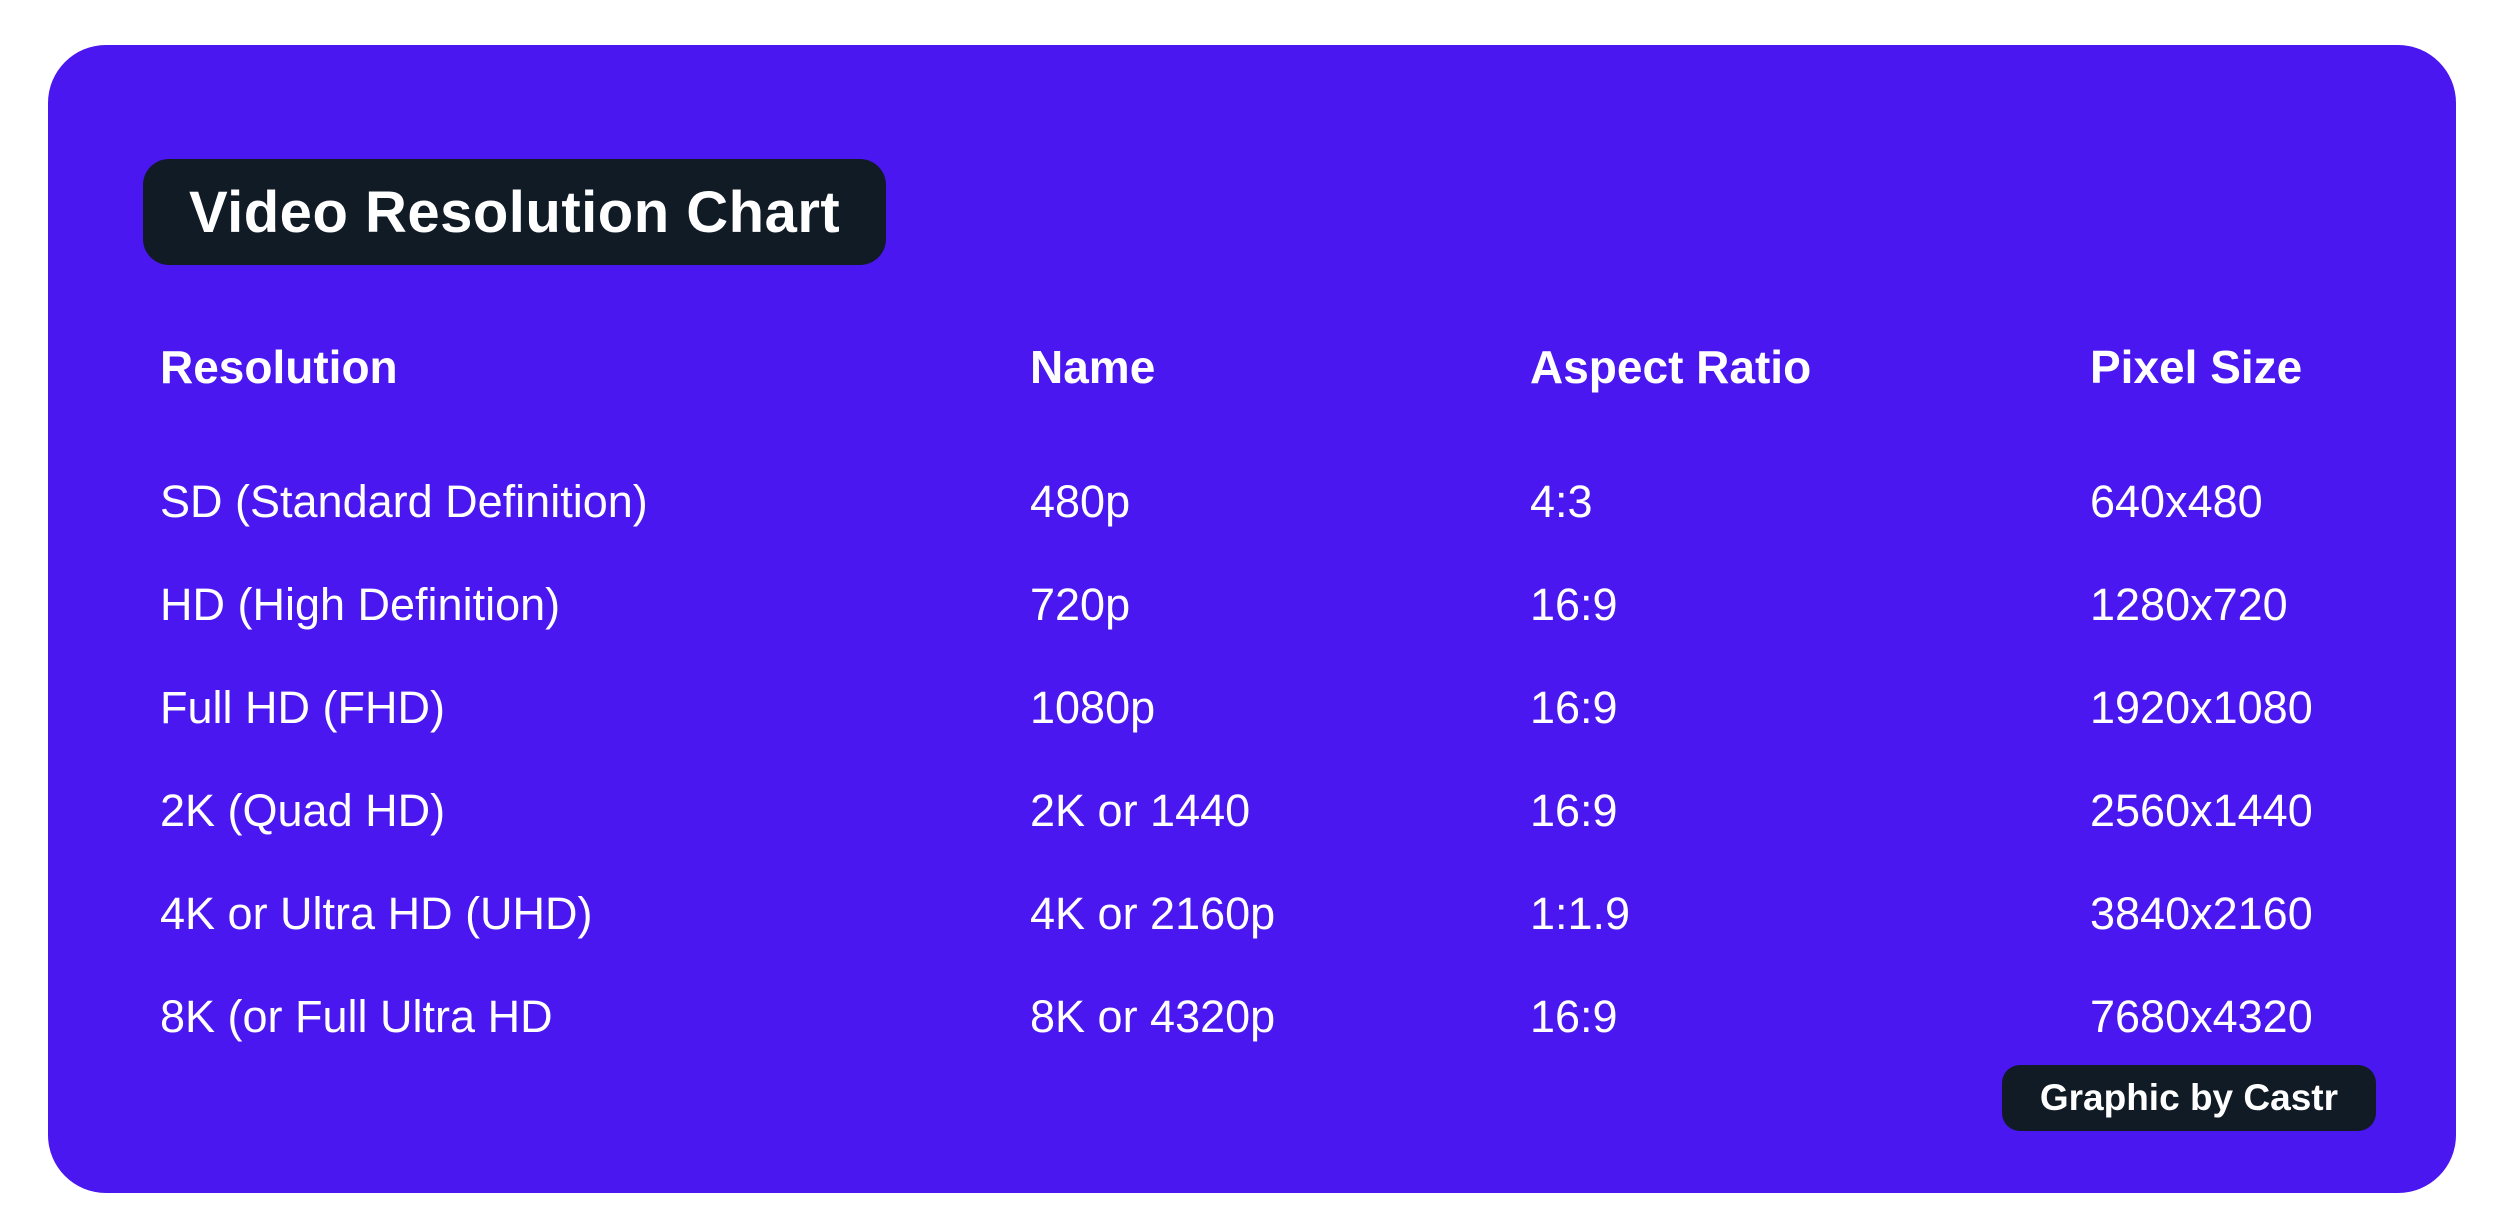 The width and height of the screenshot is (2501, 1232). What do you see at coordinates (1580, 913) in the screenshot?
I see `cell-aspect-ratio: 1:1.9` at bounding box center [1580, 913].